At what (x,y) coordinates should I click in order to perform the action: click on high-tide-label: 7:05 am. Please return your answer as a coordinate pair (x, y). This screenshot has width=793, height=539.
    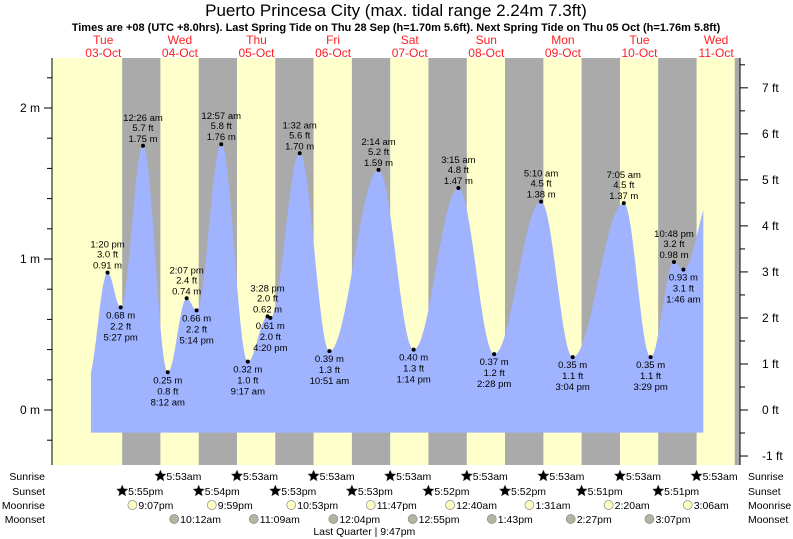
    Looking at the image, I should click on (624, 175).